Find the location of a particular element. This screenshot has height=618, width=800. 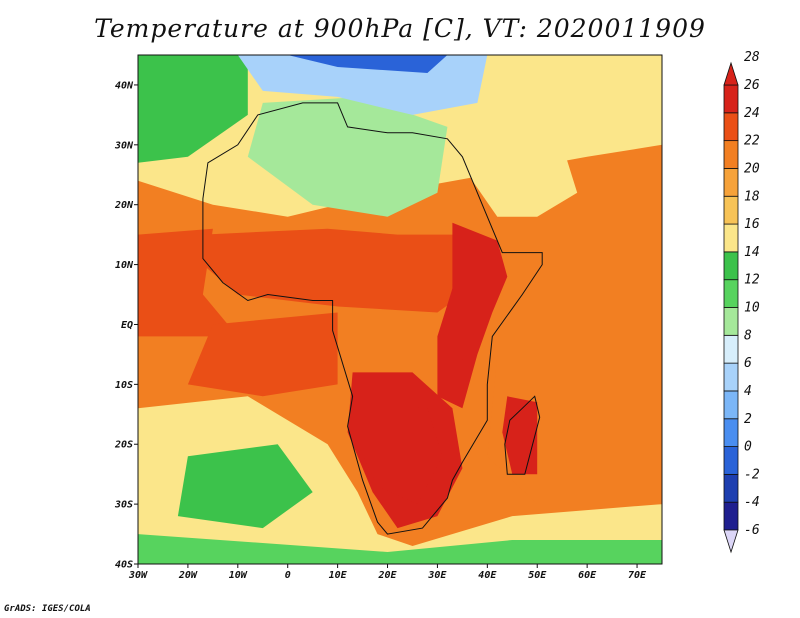

colorbar-label: 28 is located at coordinates (752, 57).